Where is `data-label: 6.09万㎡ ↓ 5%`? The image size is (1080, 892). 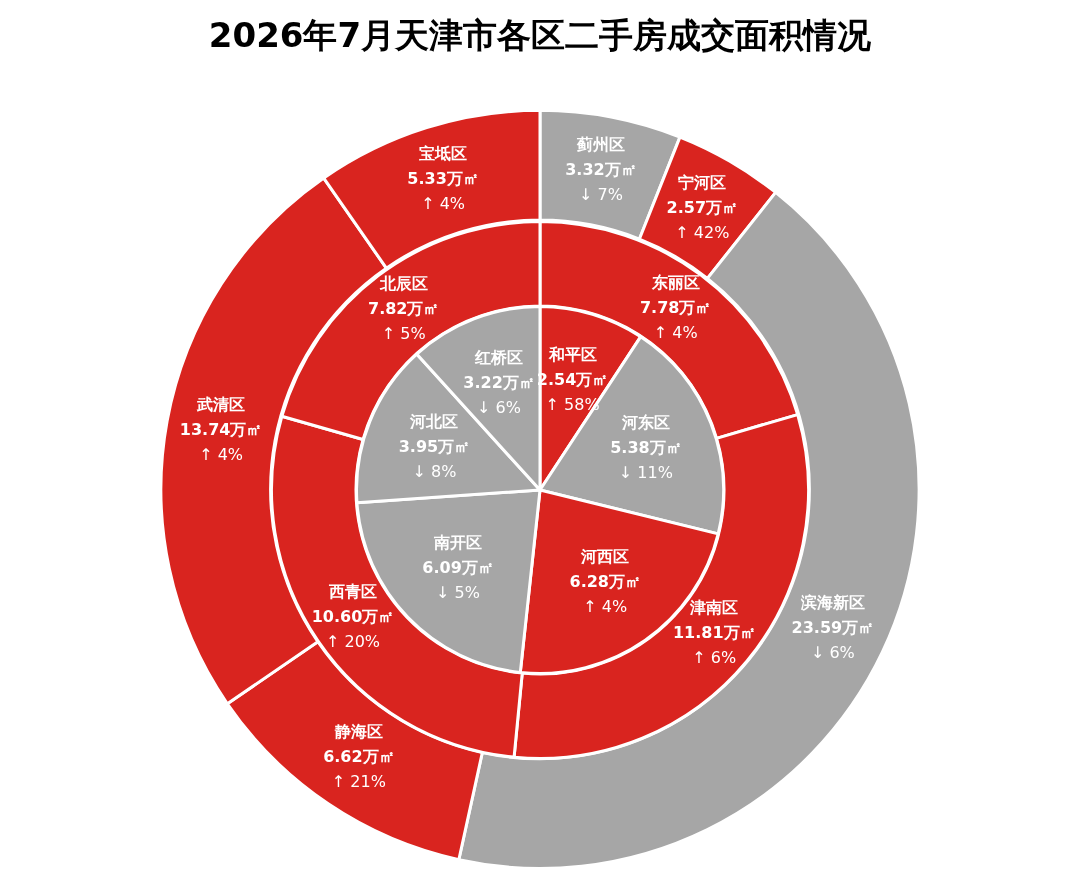
data-label: 6.09万㎡ ↓ 5% is located at coordinates (458, 580).